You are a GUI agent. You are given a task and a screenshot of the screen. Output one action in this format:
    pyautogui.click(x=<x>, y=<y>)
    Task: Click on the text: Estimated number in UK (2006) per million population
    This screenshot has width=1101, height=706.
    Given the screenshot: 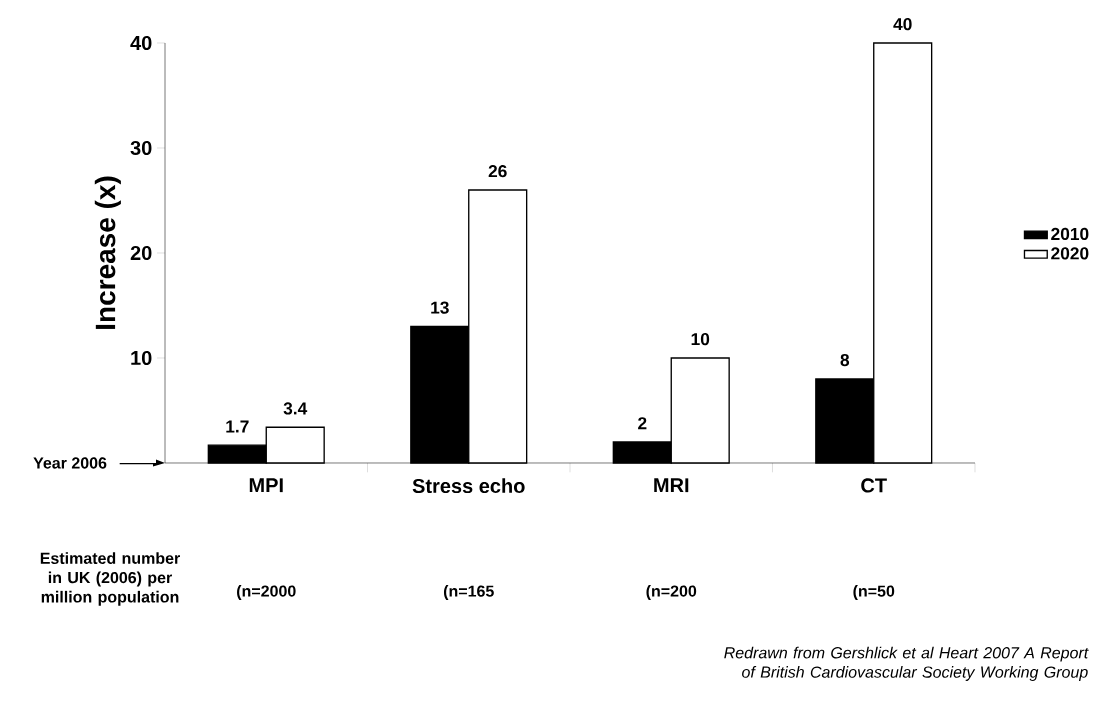 What is the action you would take?
    pyautogui.click(x=110, y=579)
    